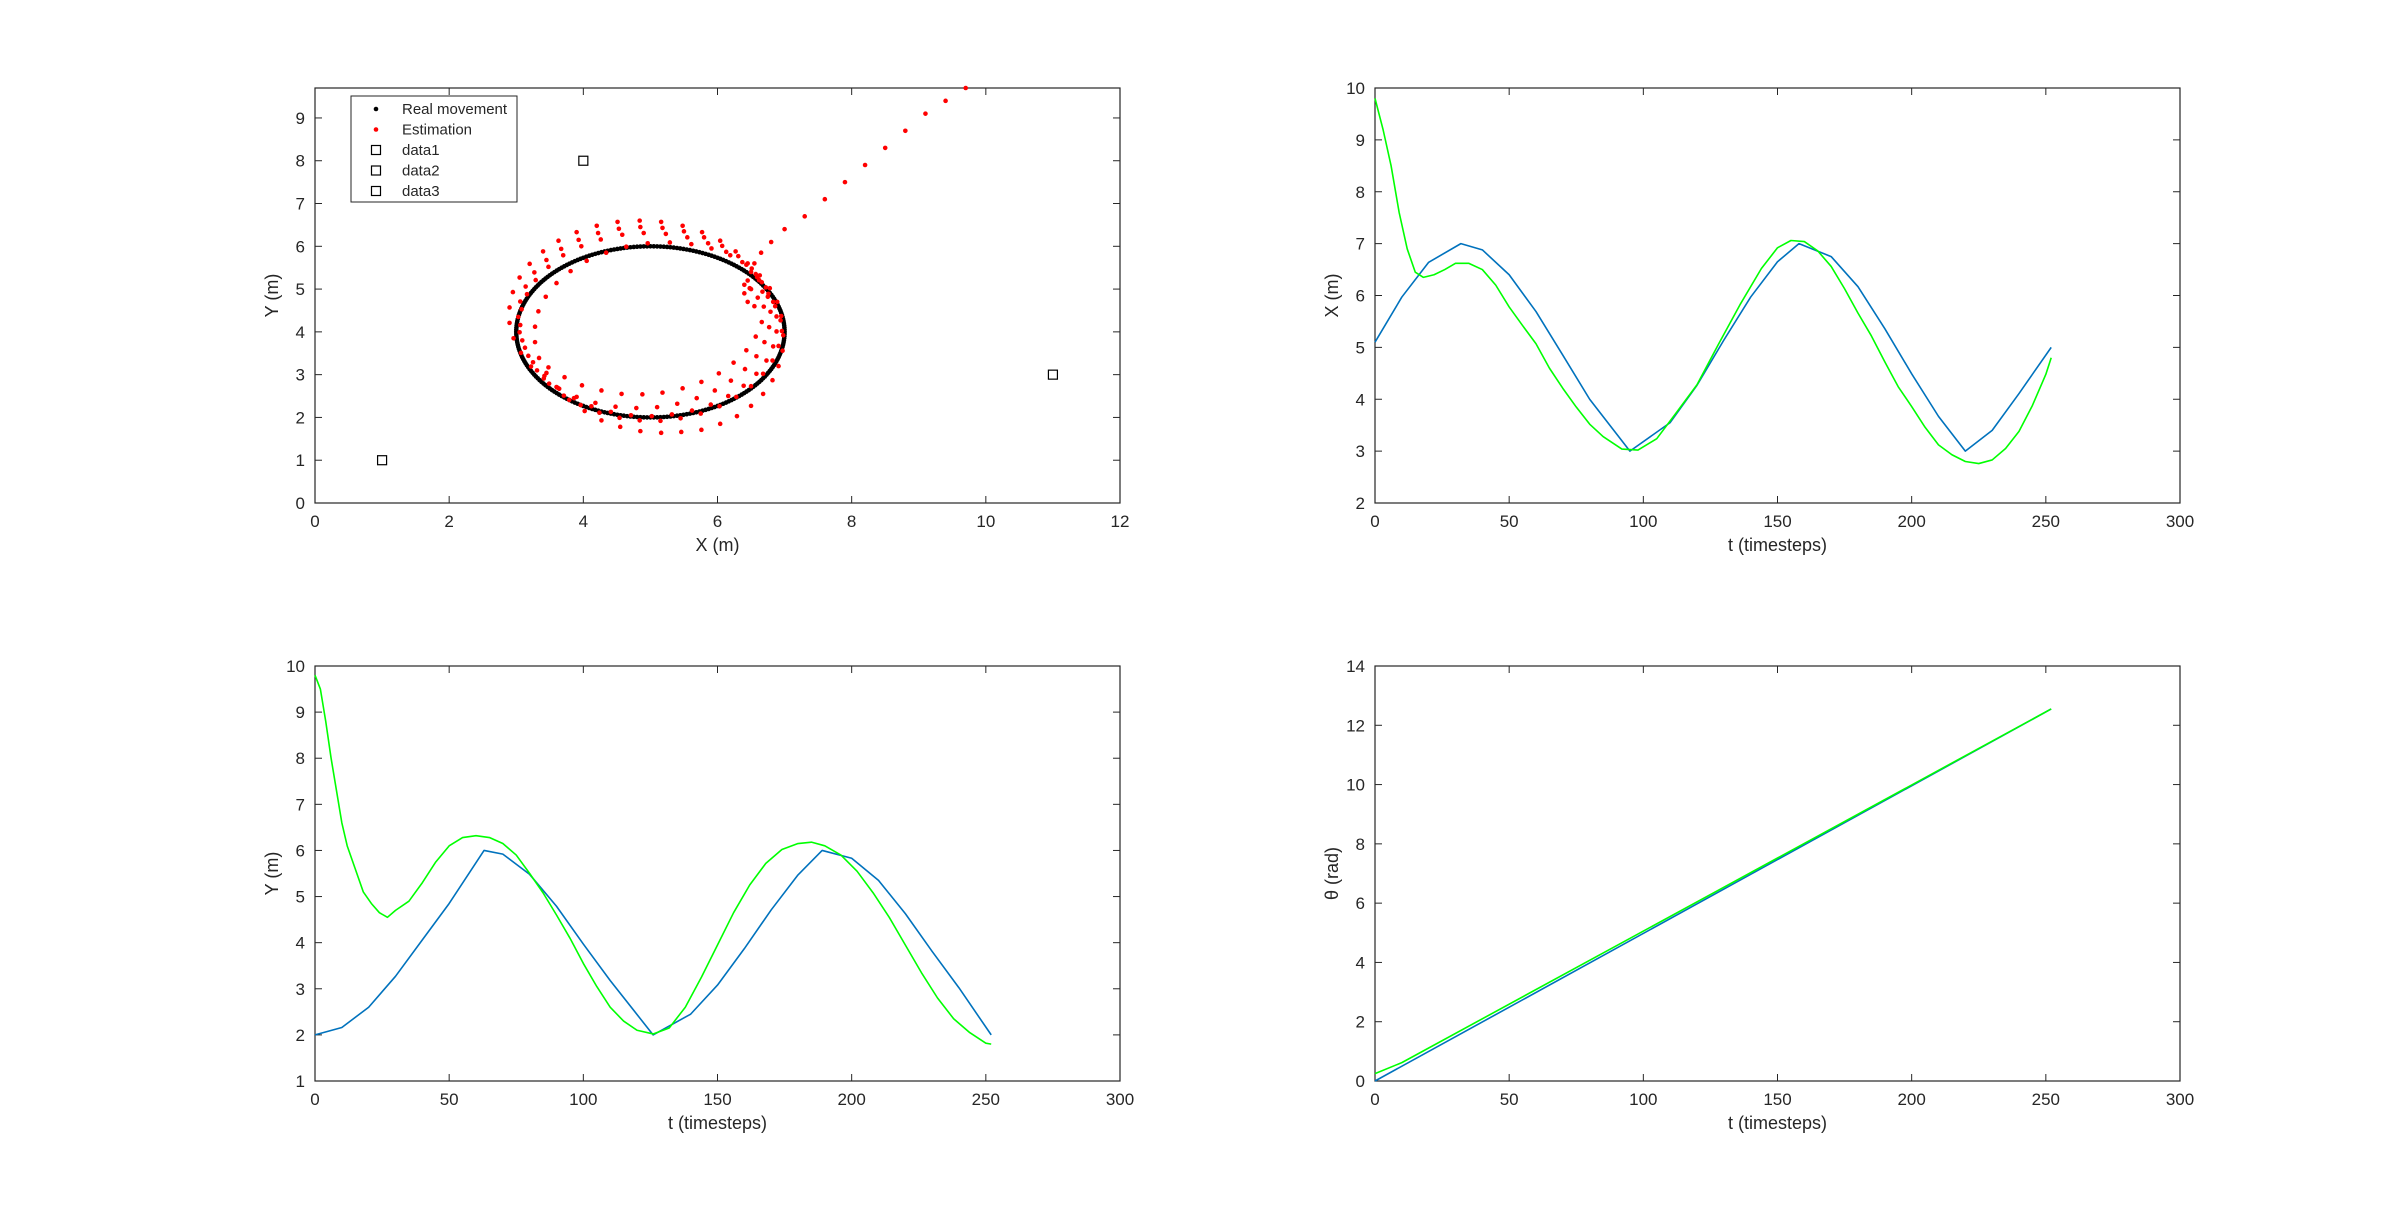  I want to click on y-tick-label: 1, so click(300, 460).